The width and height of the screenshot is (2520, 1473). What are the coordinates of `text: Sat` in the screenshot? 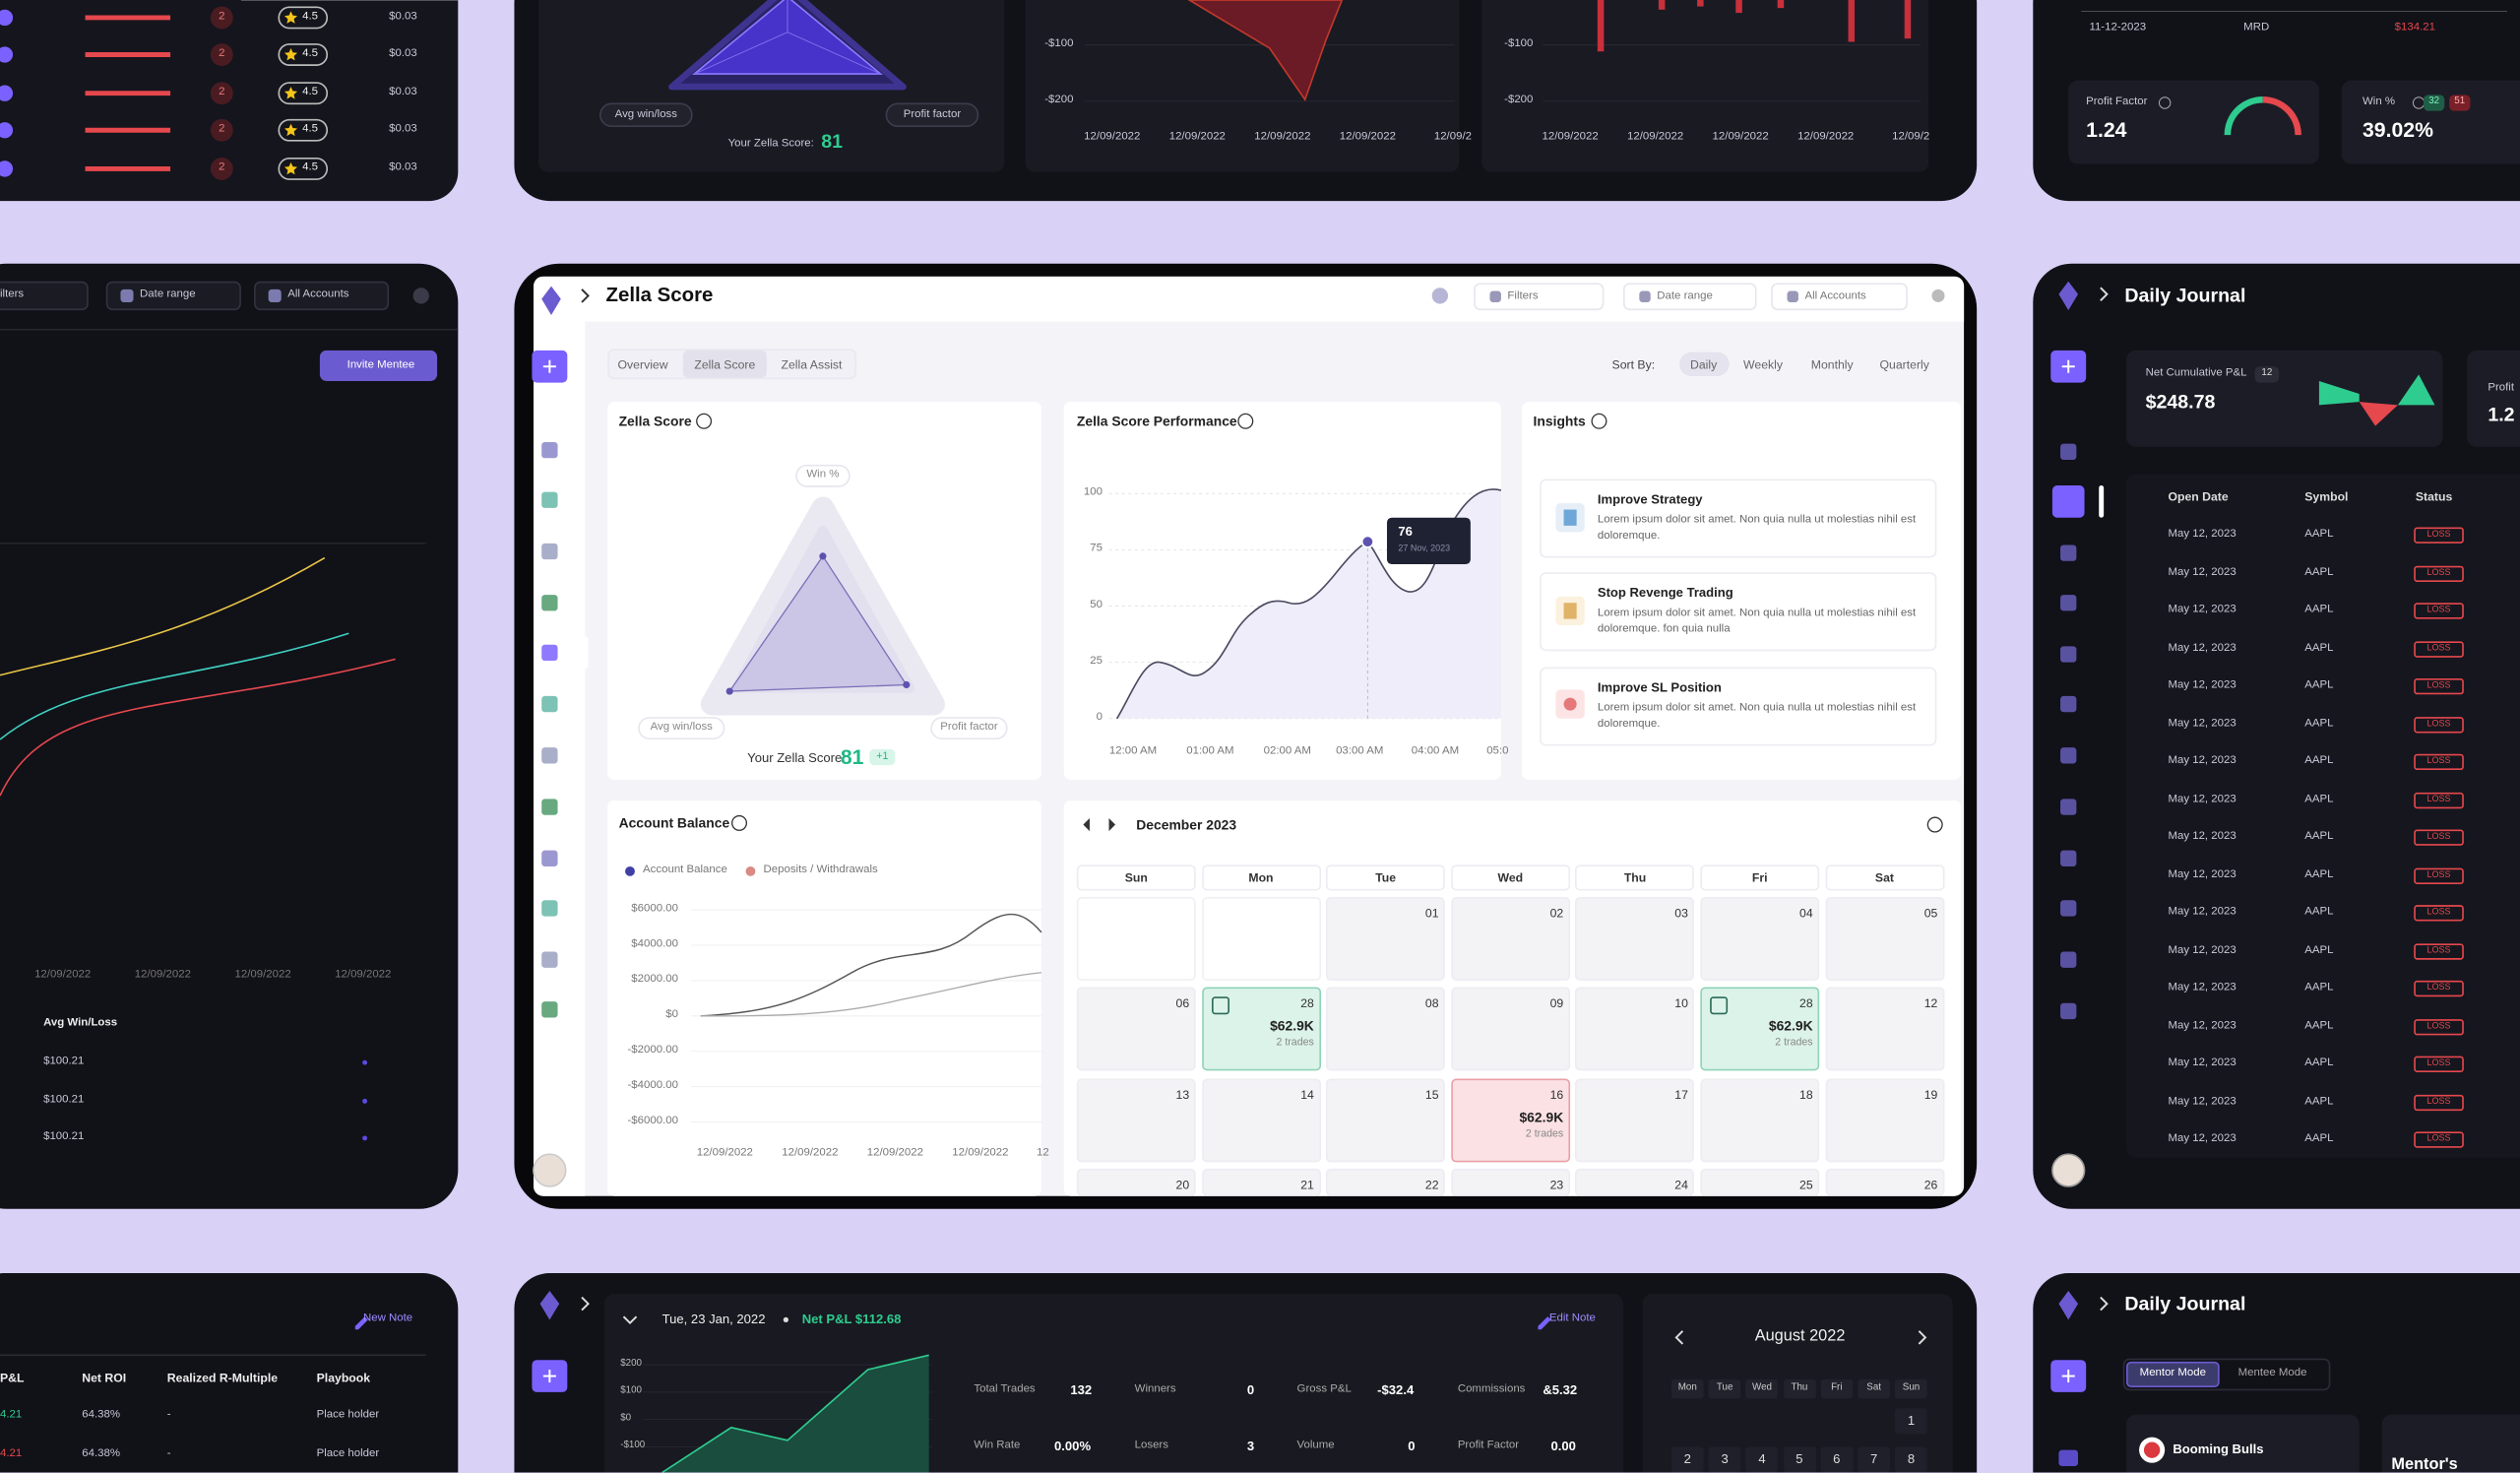 It's located at (1884, 877).